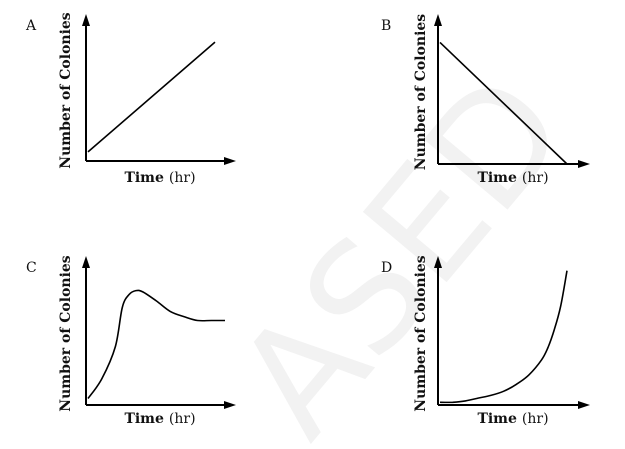  I want to click on chart-panel-a: A Time (hr) Number of Colonies, so click(130, 99).